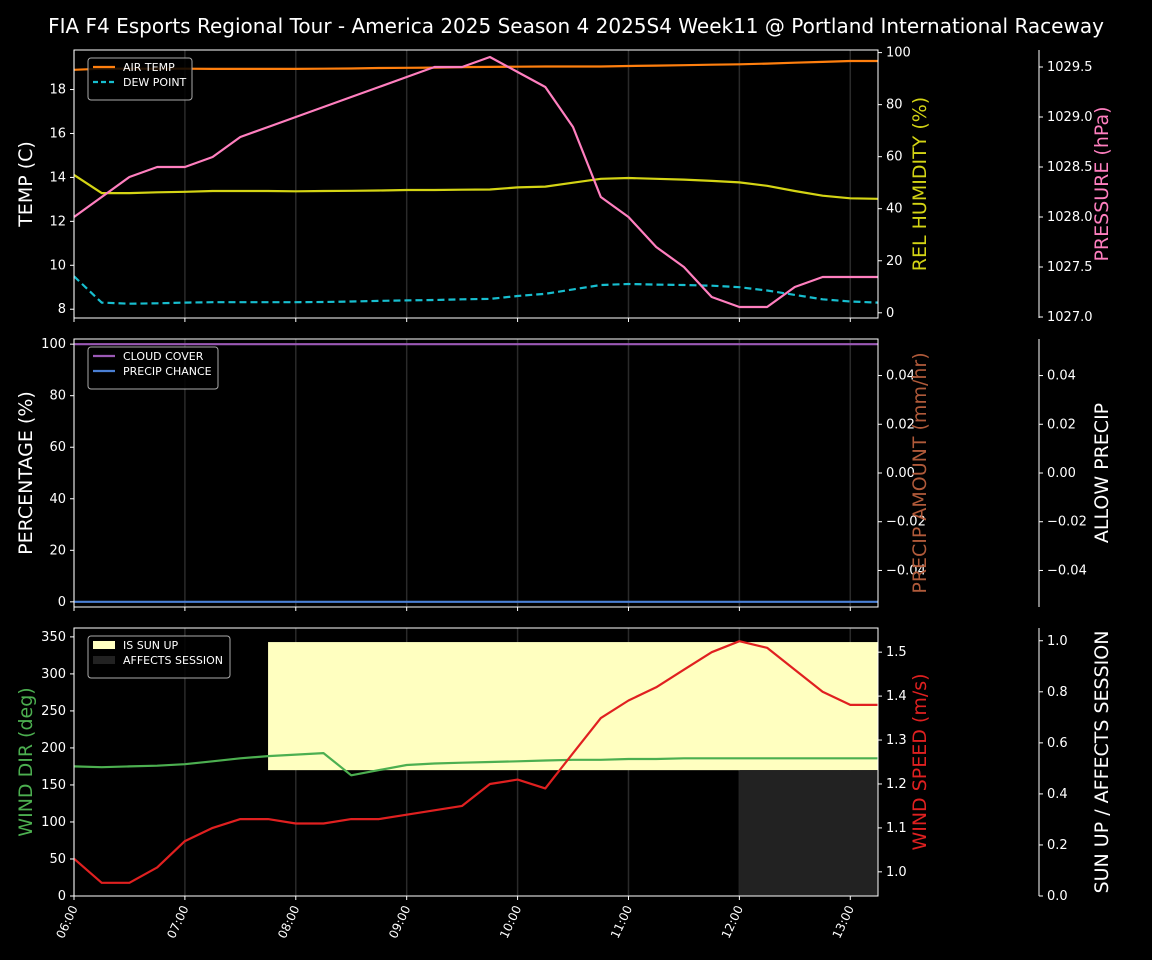  What do you see at coordinates (53, 711) in the screenshot?
I see `left-tick-label: 250` at bounding box center [53, 711].